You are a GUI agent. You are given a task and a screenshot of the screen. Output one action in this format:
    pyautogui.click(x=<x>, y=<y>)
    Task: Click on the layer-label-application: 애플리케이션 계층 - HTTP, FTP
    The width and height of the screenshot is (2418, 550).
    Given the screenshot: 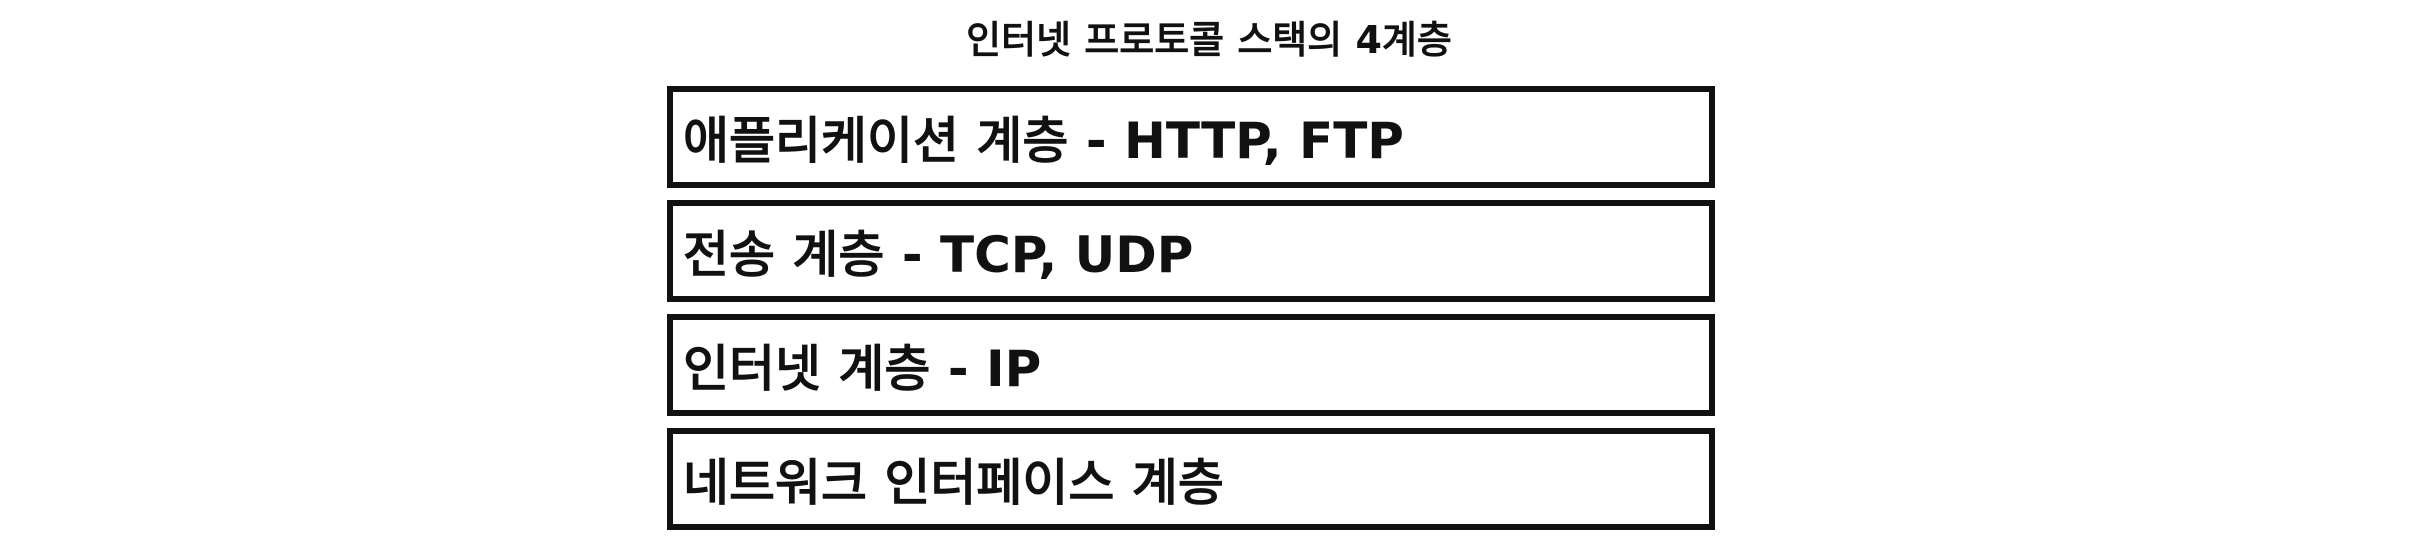 What is the action you would take?
    pyautogui.click(x=1043, y=141)
    